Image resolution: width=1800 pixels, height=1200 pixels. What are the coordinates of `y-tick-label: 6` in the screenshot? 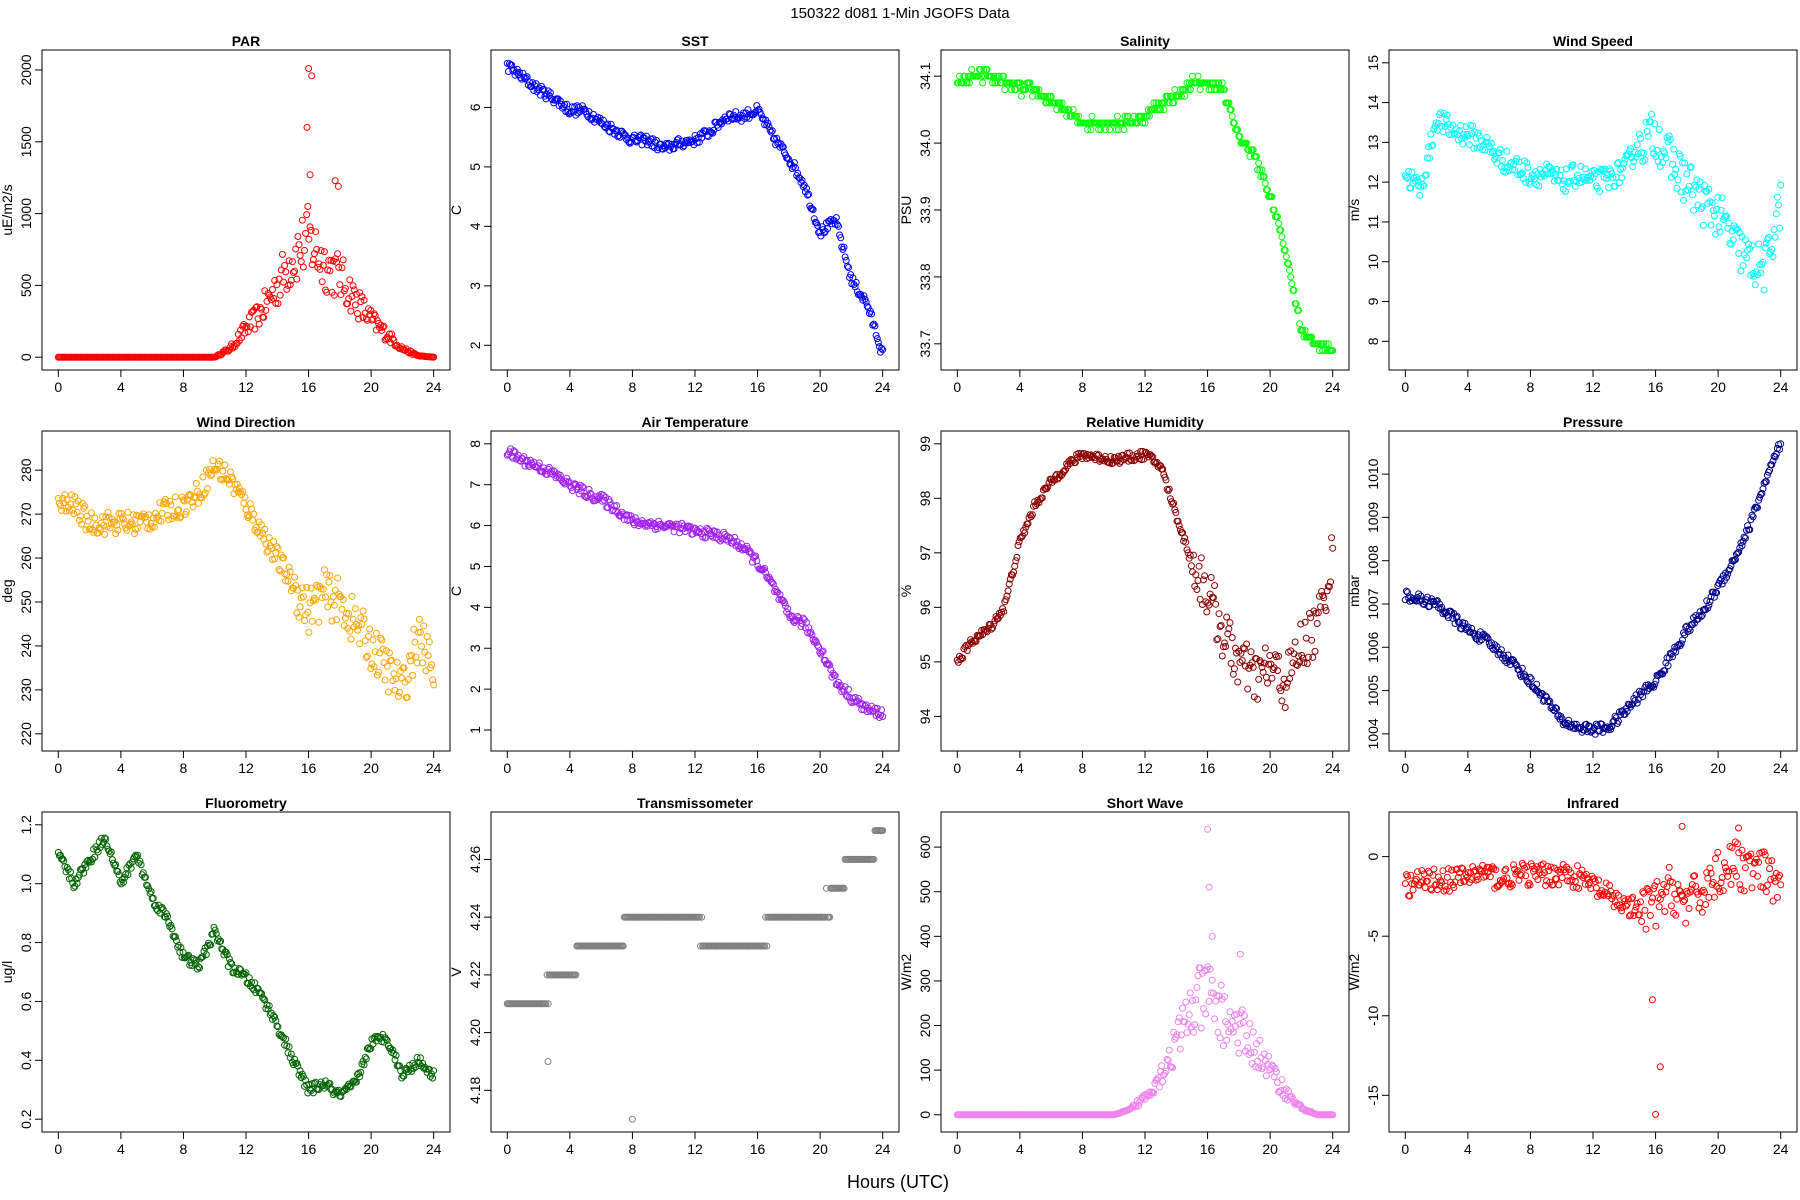 It's located at (475, 107).